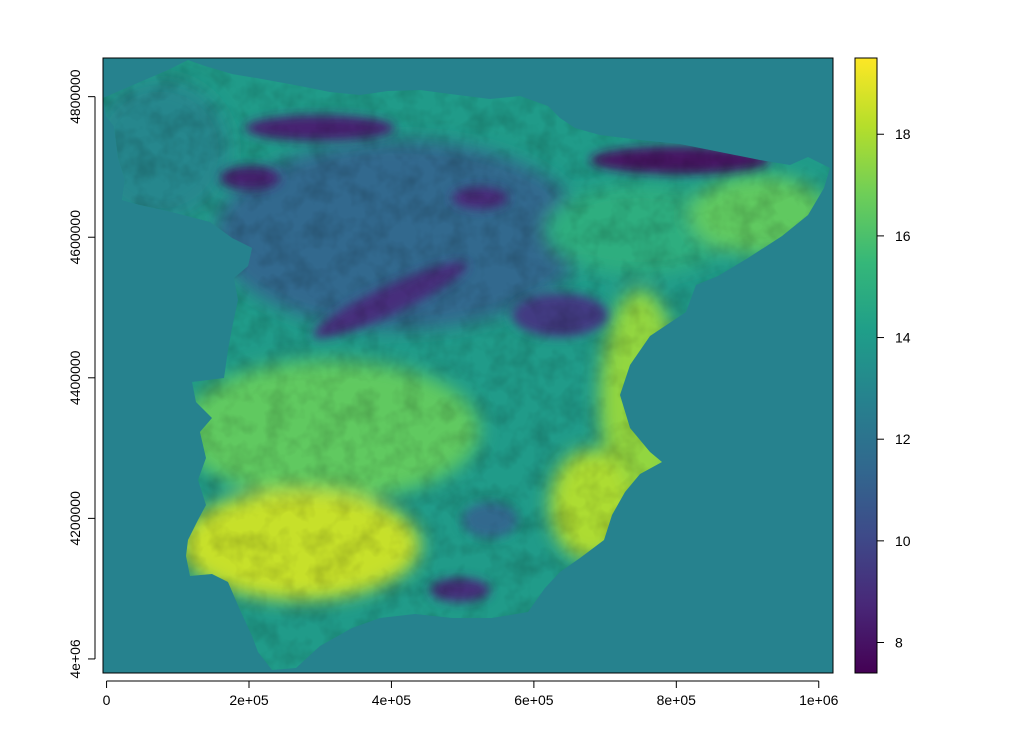  What do you see at coordinates (903, 338) in the screenshot?
I see `colorbar-tick-label: 14` at bounding box center [903, 338].